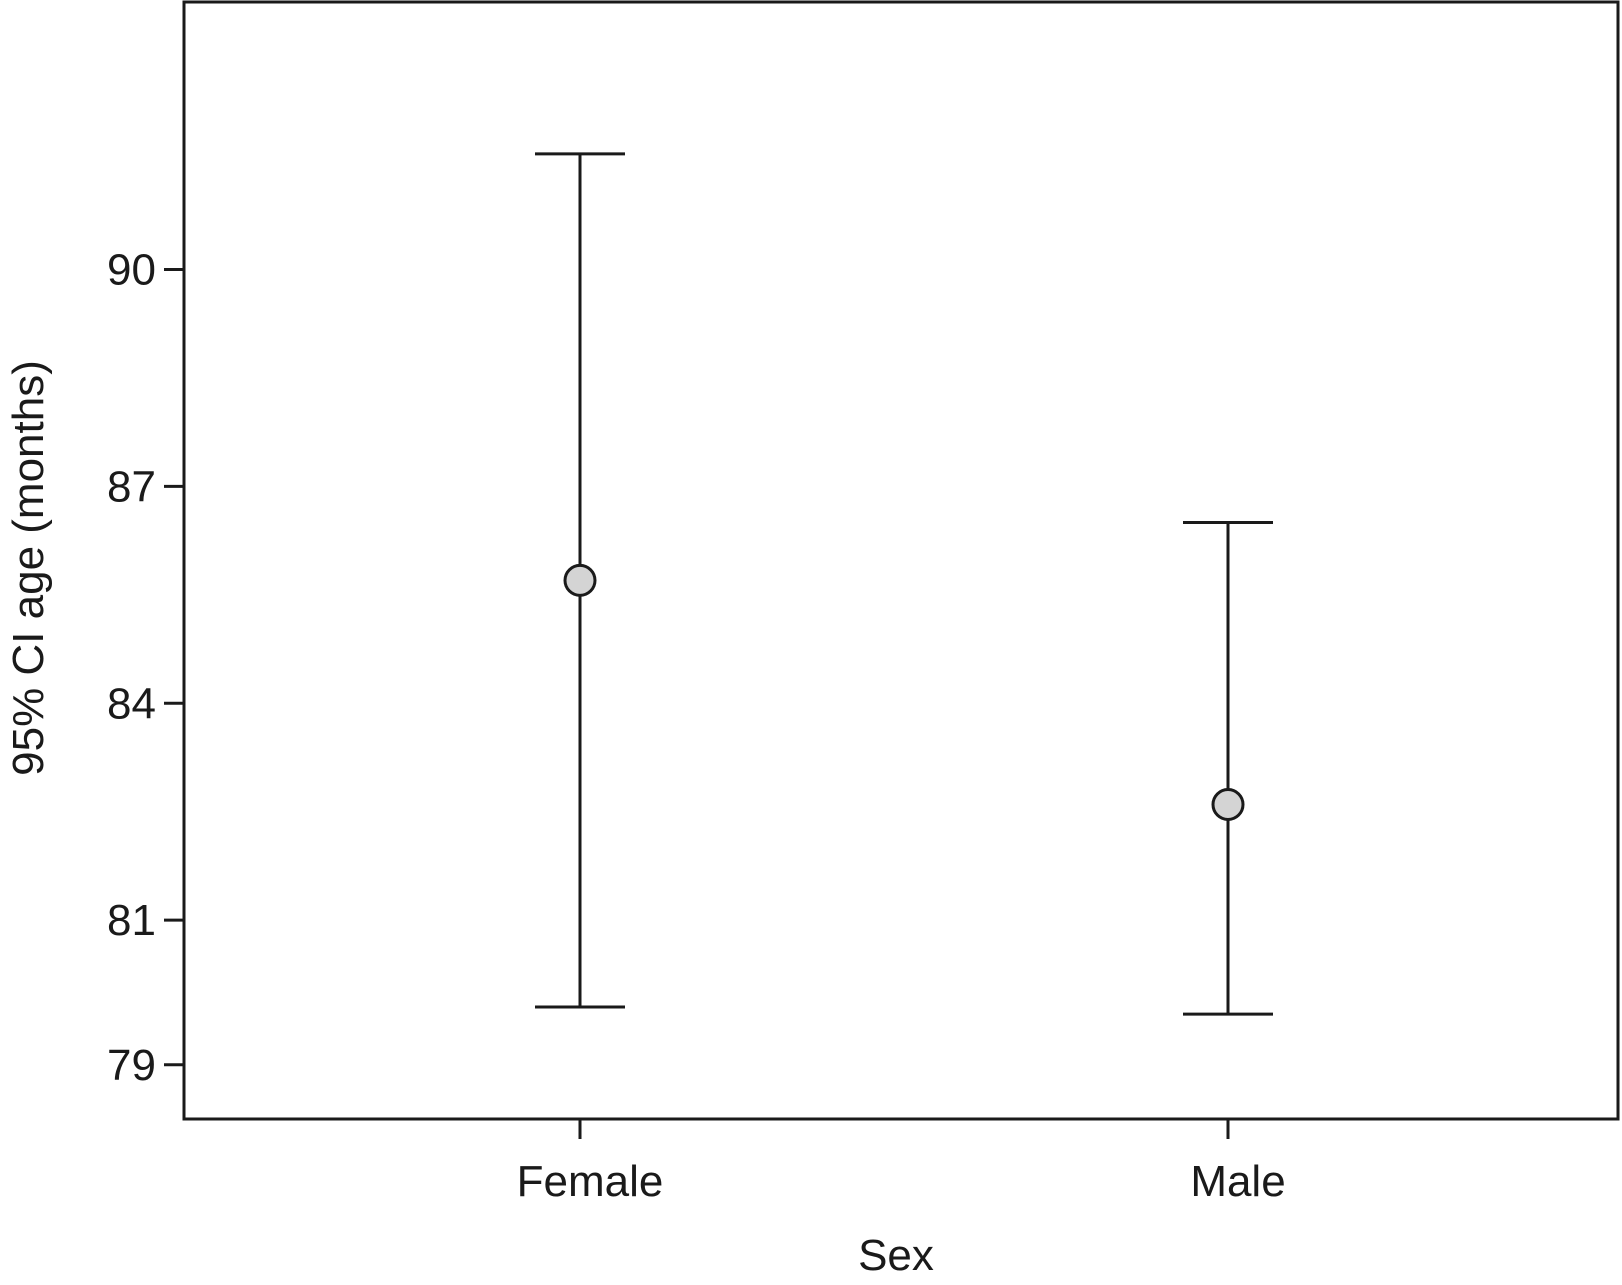 The image size is (1622, 1285). Describe the element at coordinates (901, 1162) in the screenshot. I see `x-axis: Female Male` at that location.